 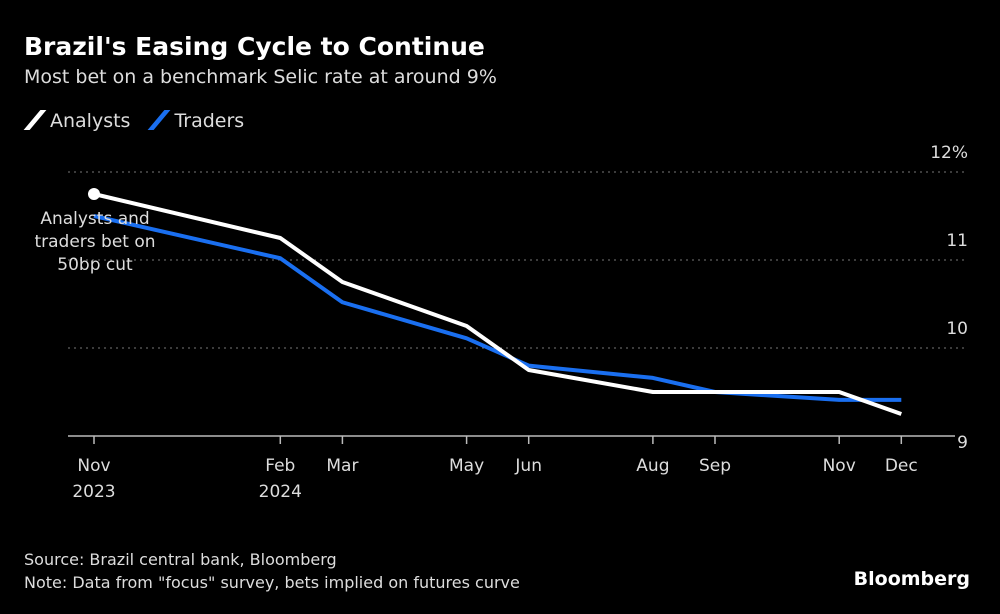 I want to click on y-tick-label: 12%, so click(x=949, y=153).